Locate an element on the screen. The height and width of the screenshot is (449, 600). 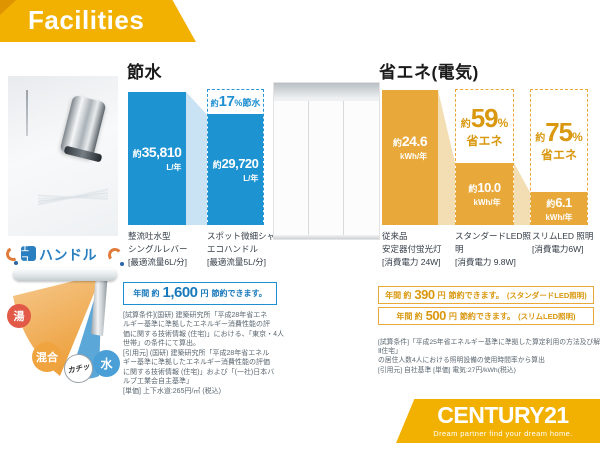
label-line: スリムLED 照明 is located at coordinates (563, 236).